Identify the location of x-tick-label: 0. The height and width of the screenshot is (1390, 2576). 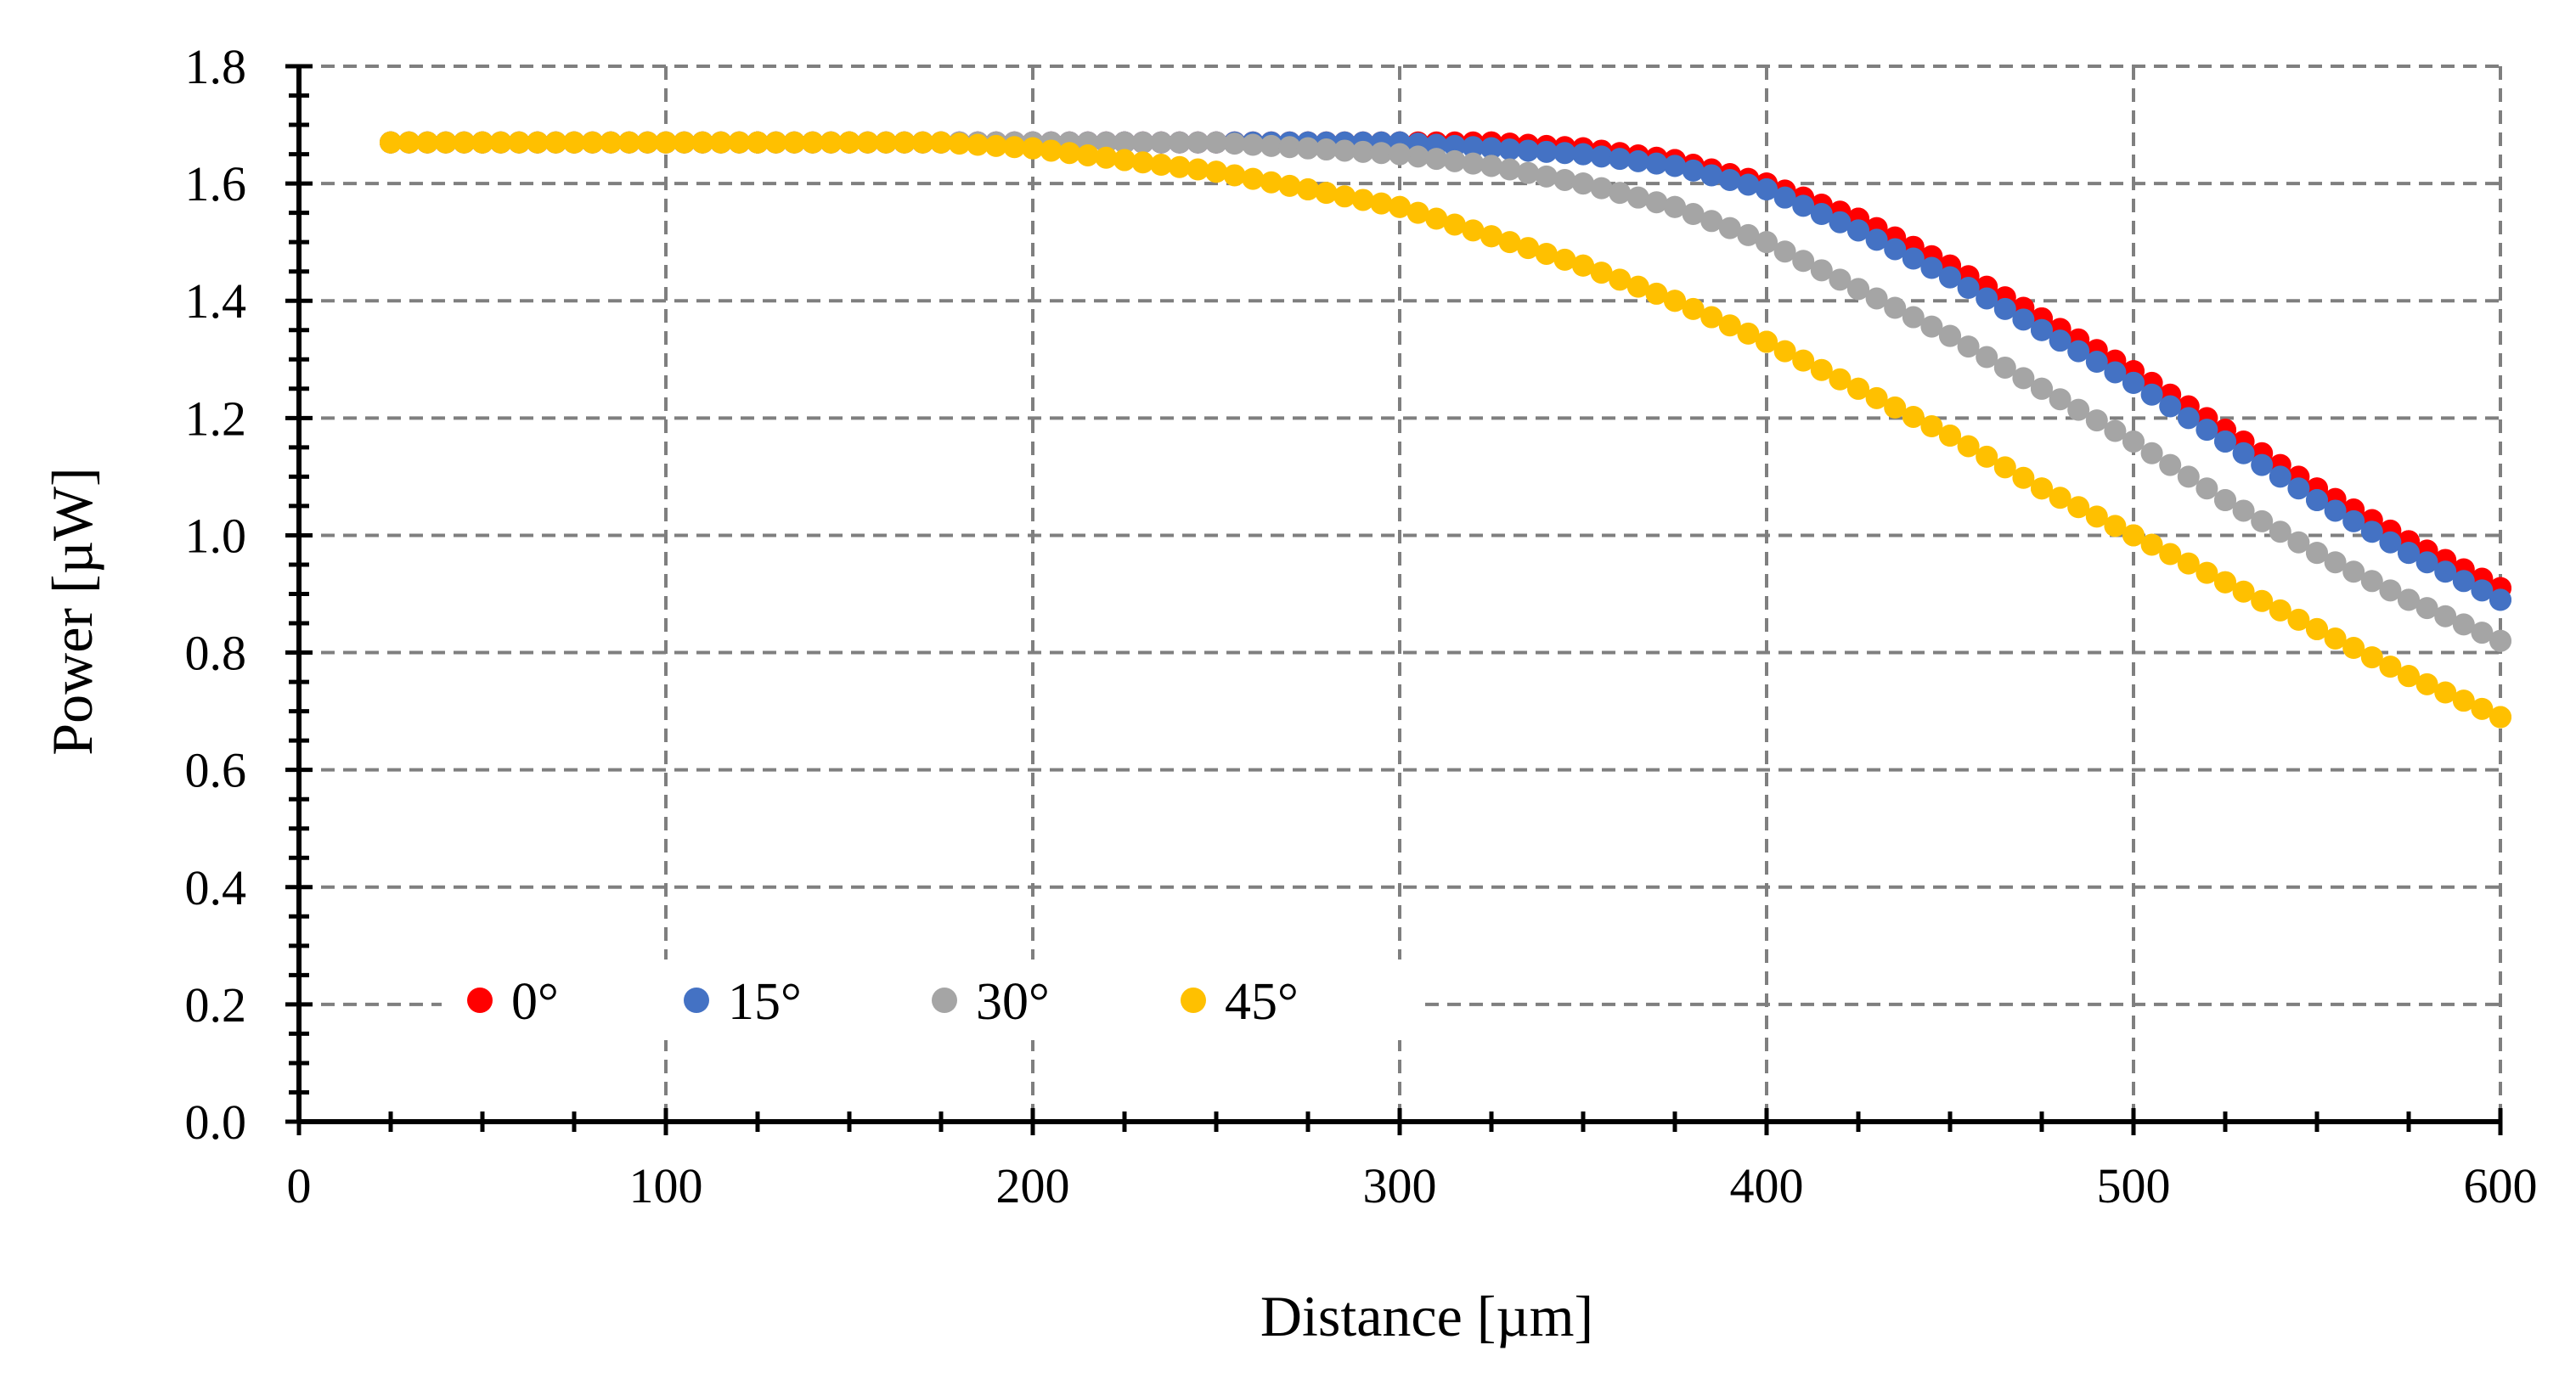
(299, 1185).